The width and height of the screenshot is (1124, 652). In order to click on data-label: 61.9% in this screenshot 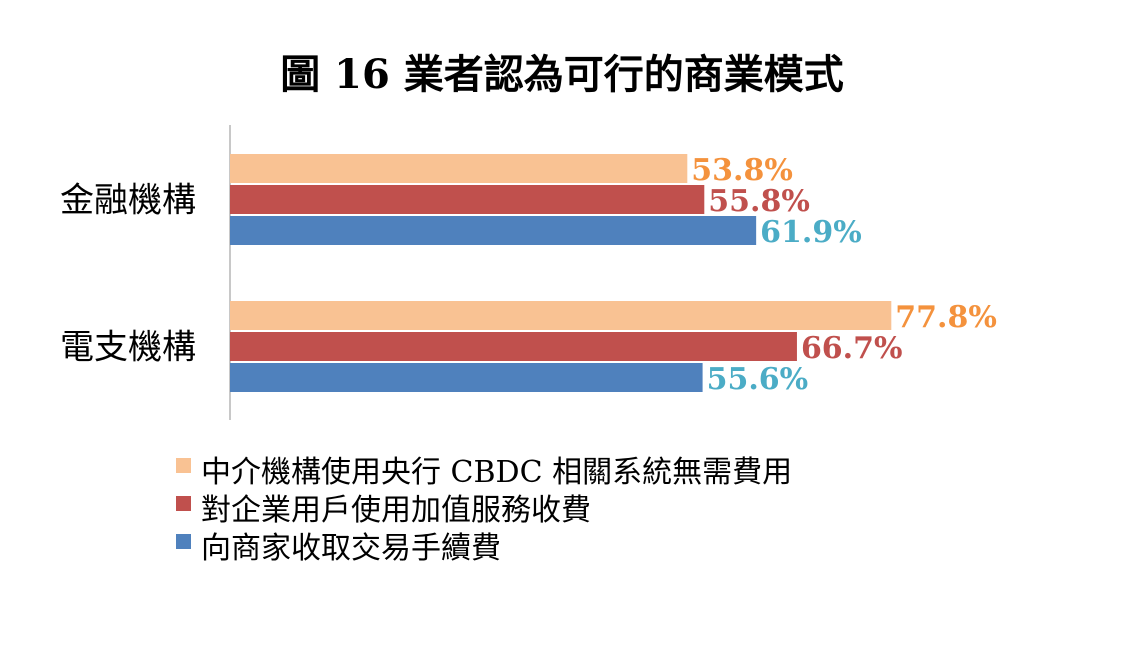, I will do `click(811, 232)`.